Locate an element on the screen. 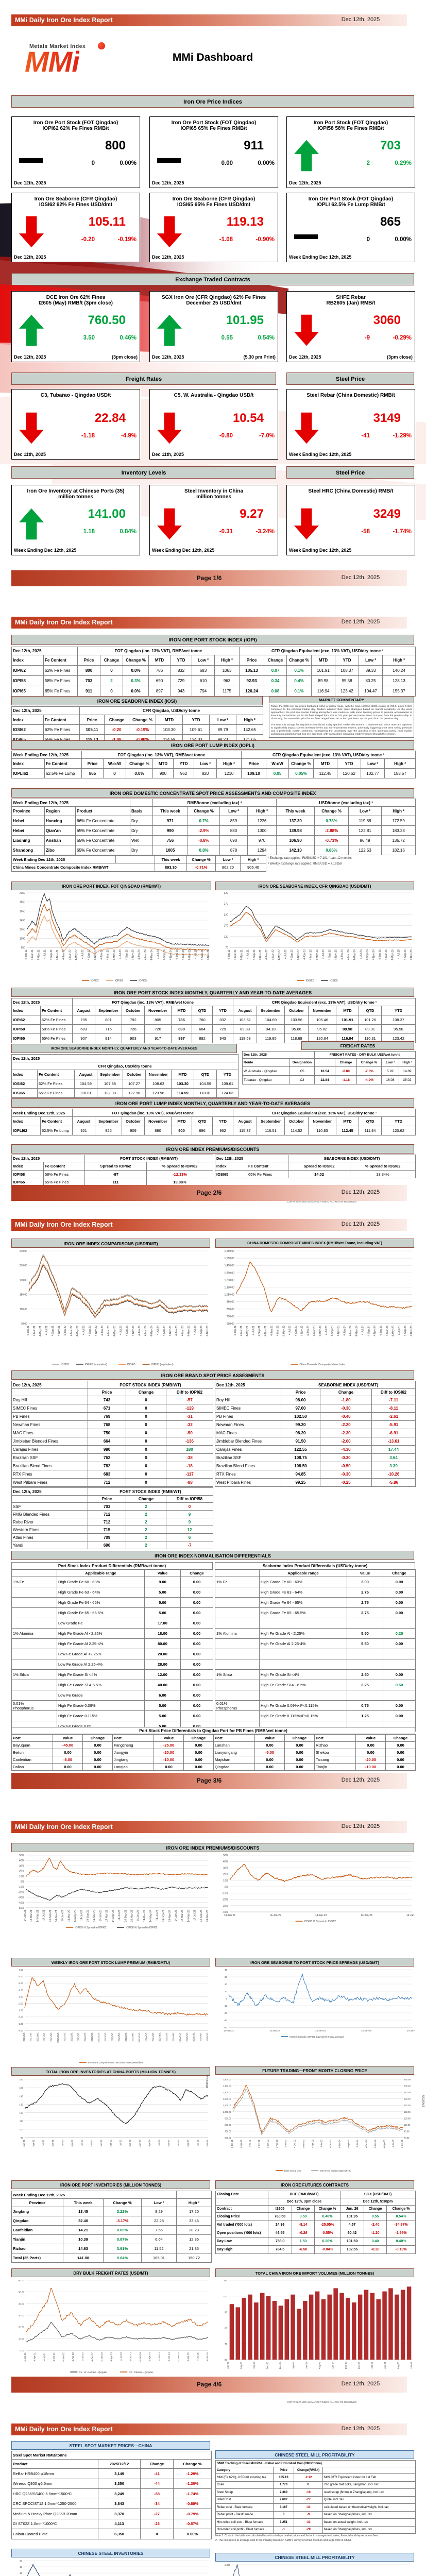 The width and height of the screenshot is (426, 2576). svg-text: Jan-23 is located at coordinates (101, 2143).